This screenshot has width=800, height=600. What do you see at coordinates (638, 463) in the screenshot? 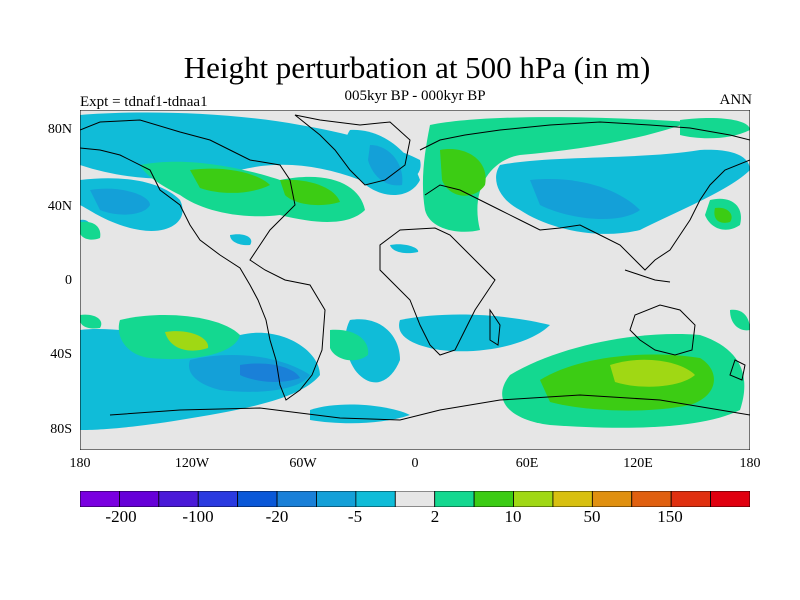
I see `lon-tick-label: 120E` at bounding box center [638, 463].